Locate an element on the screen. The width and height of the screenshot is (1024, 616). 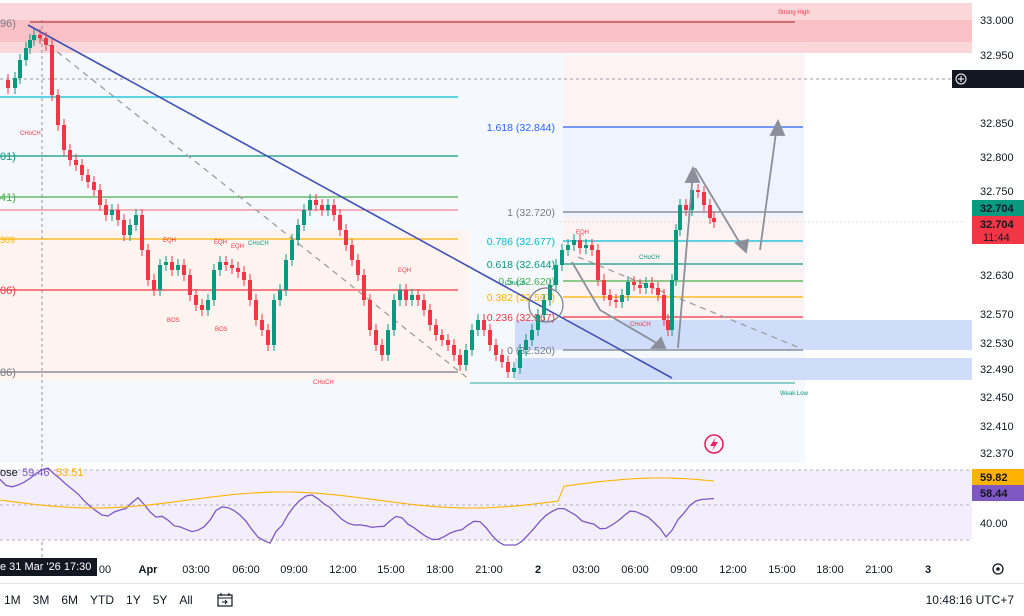
price-tick: 32.800 is located at coordinates (997, 158).